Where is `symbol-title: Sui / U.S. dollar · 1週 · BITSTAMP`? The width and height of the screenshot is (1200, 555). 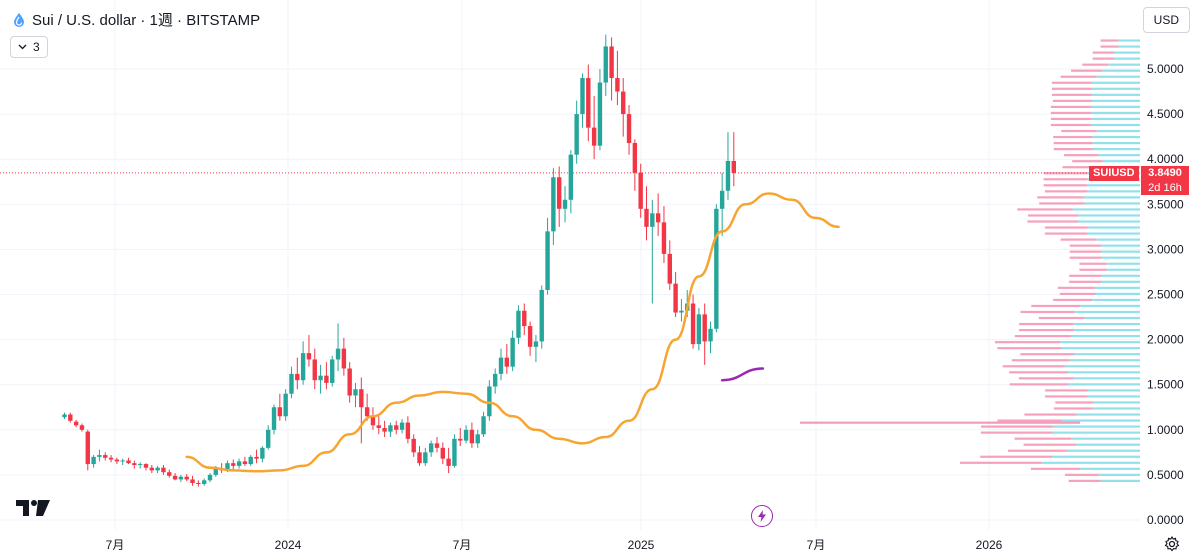
symbol-title: Sui / U.S. dollar · 1週 · BITSTAMP is located at coordinates (146, 20).